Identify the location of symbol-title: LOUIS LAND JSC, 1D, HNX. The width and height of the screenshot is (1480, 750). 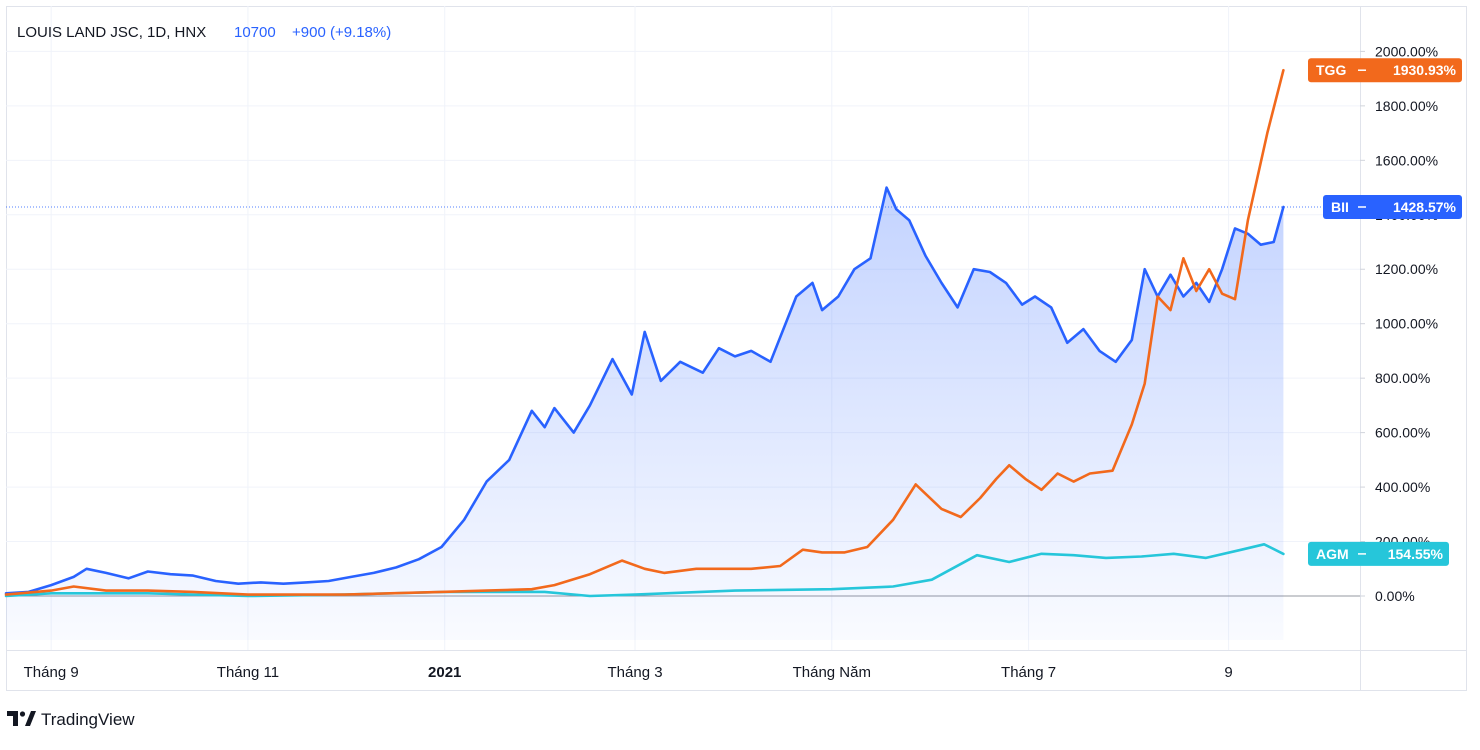
(111, 32).